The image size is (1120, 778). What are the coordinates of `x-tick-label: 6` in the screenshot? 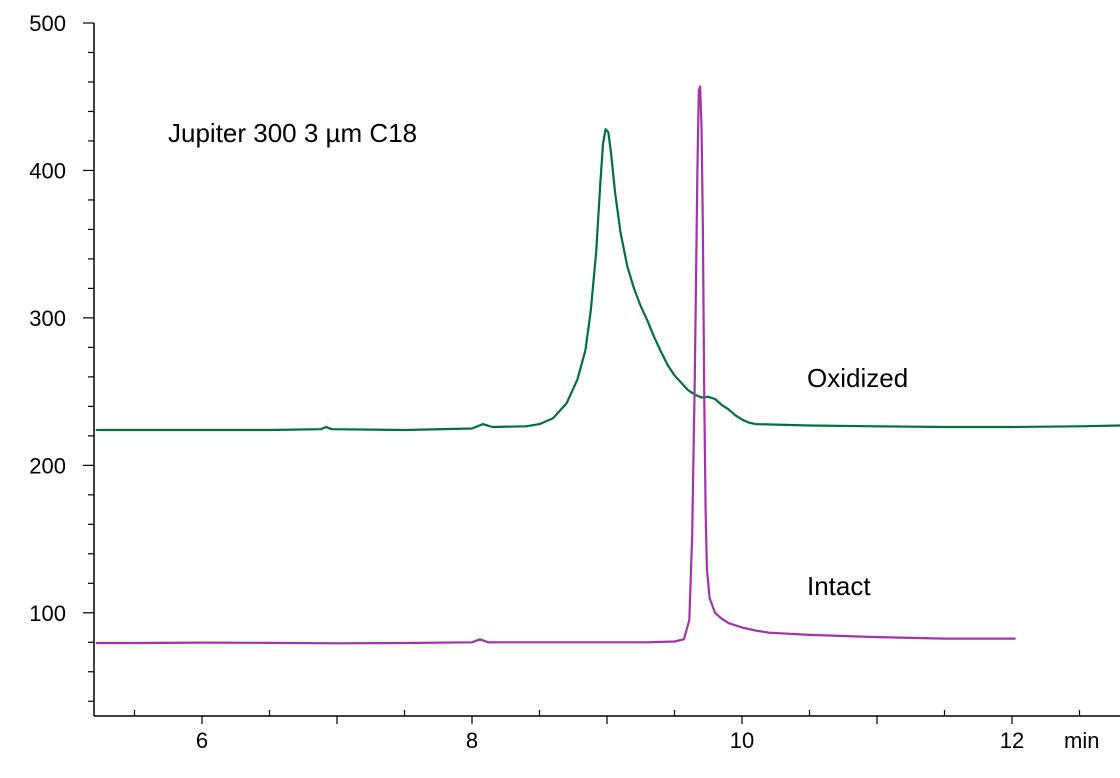 It's located at (202, 740).